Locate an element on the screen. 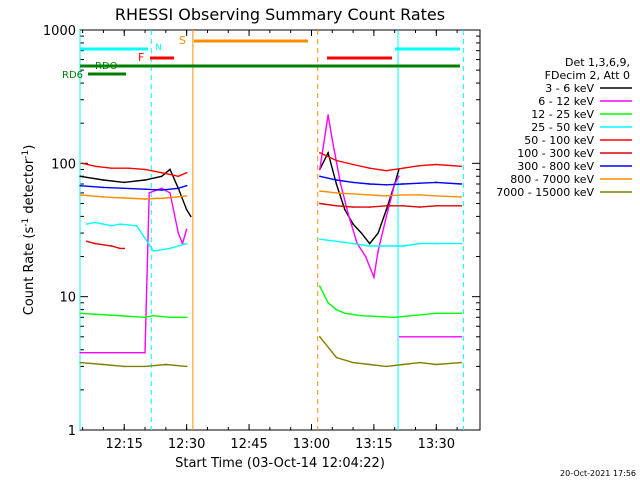 The height and width of the screenshot is (484, 640). chart-title: RHESSI Observing Summary Count Rates is located at coordinates (280, 14).